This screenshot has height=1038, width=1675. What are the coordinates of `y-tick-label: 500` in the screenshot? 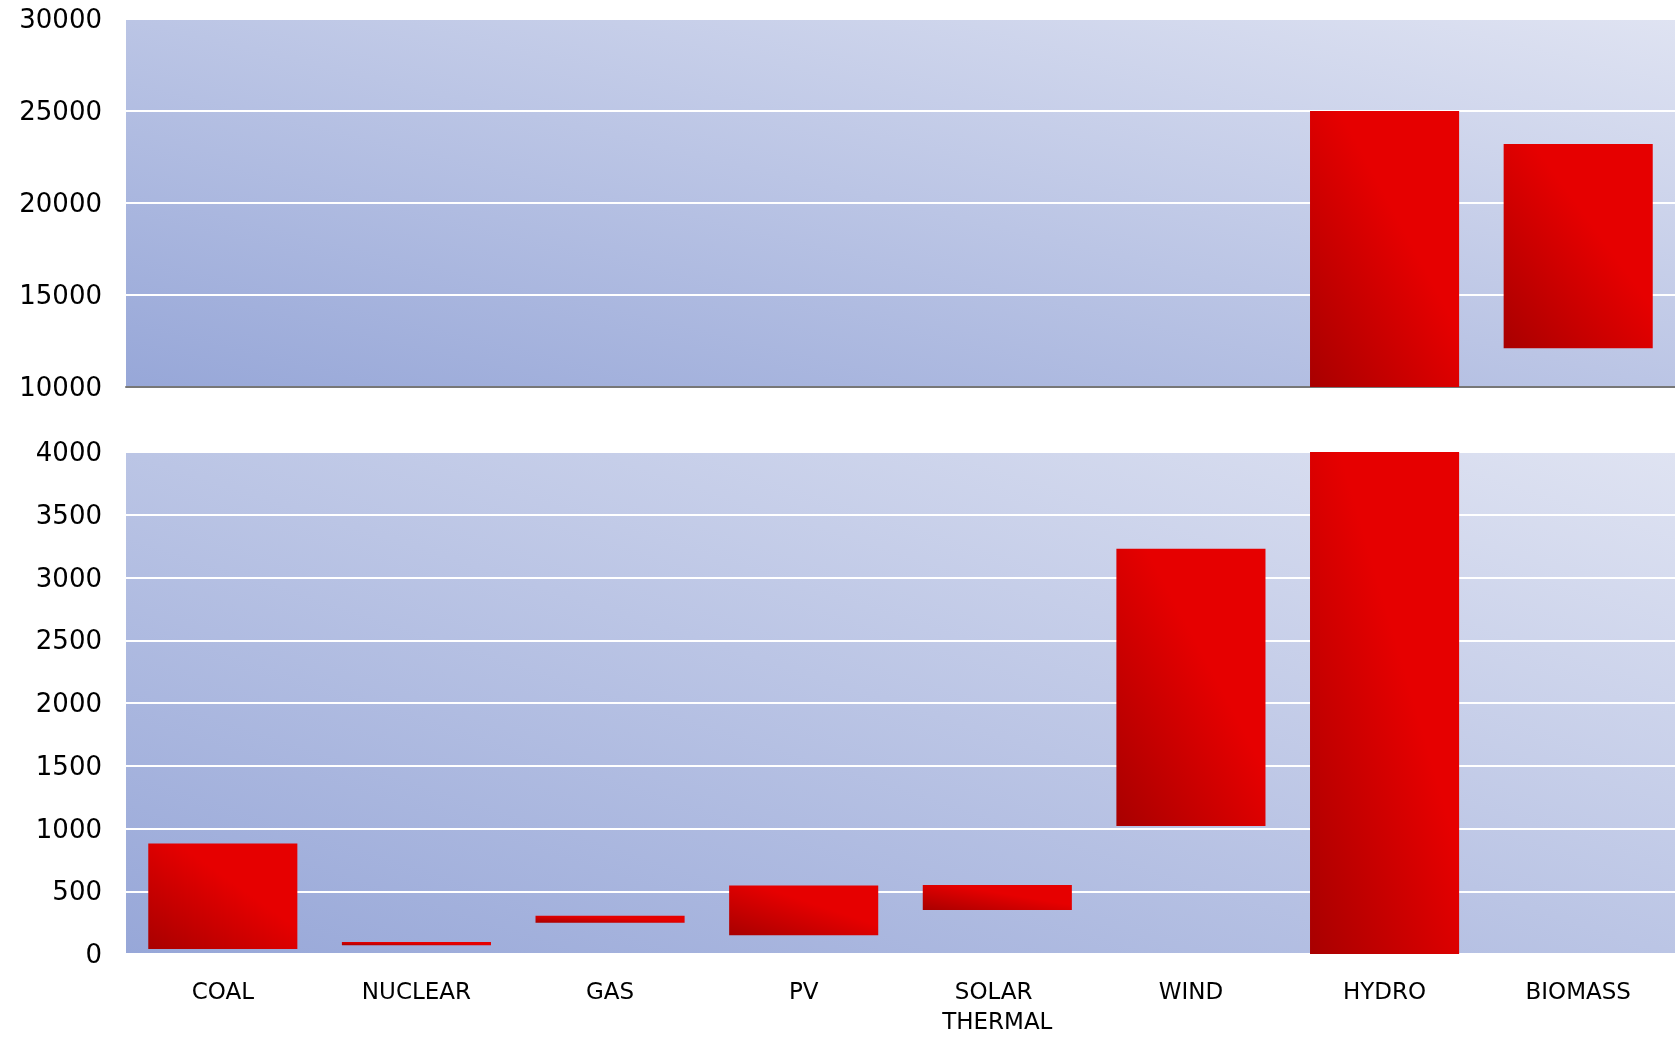 It's located at (77, 891).